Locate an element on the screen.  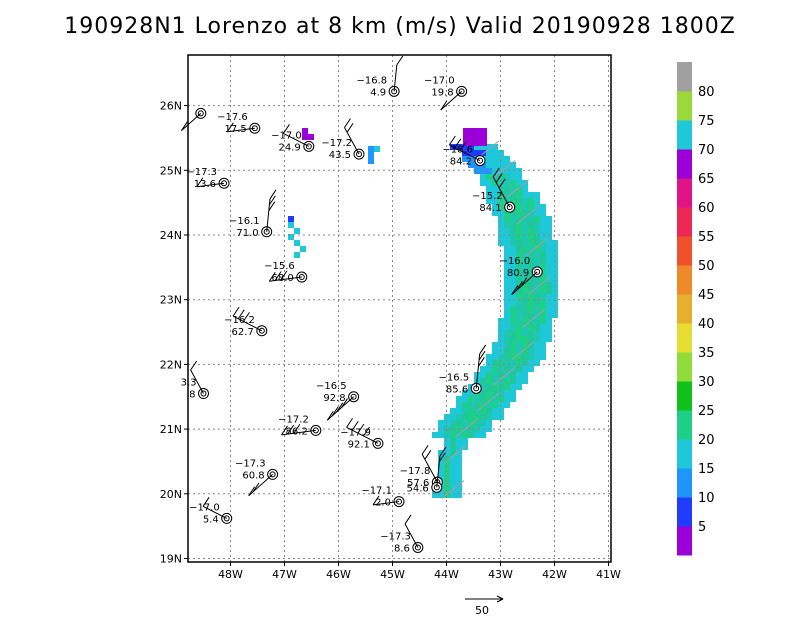
colorbar-label: 50 is located at coordinates (706, 266).